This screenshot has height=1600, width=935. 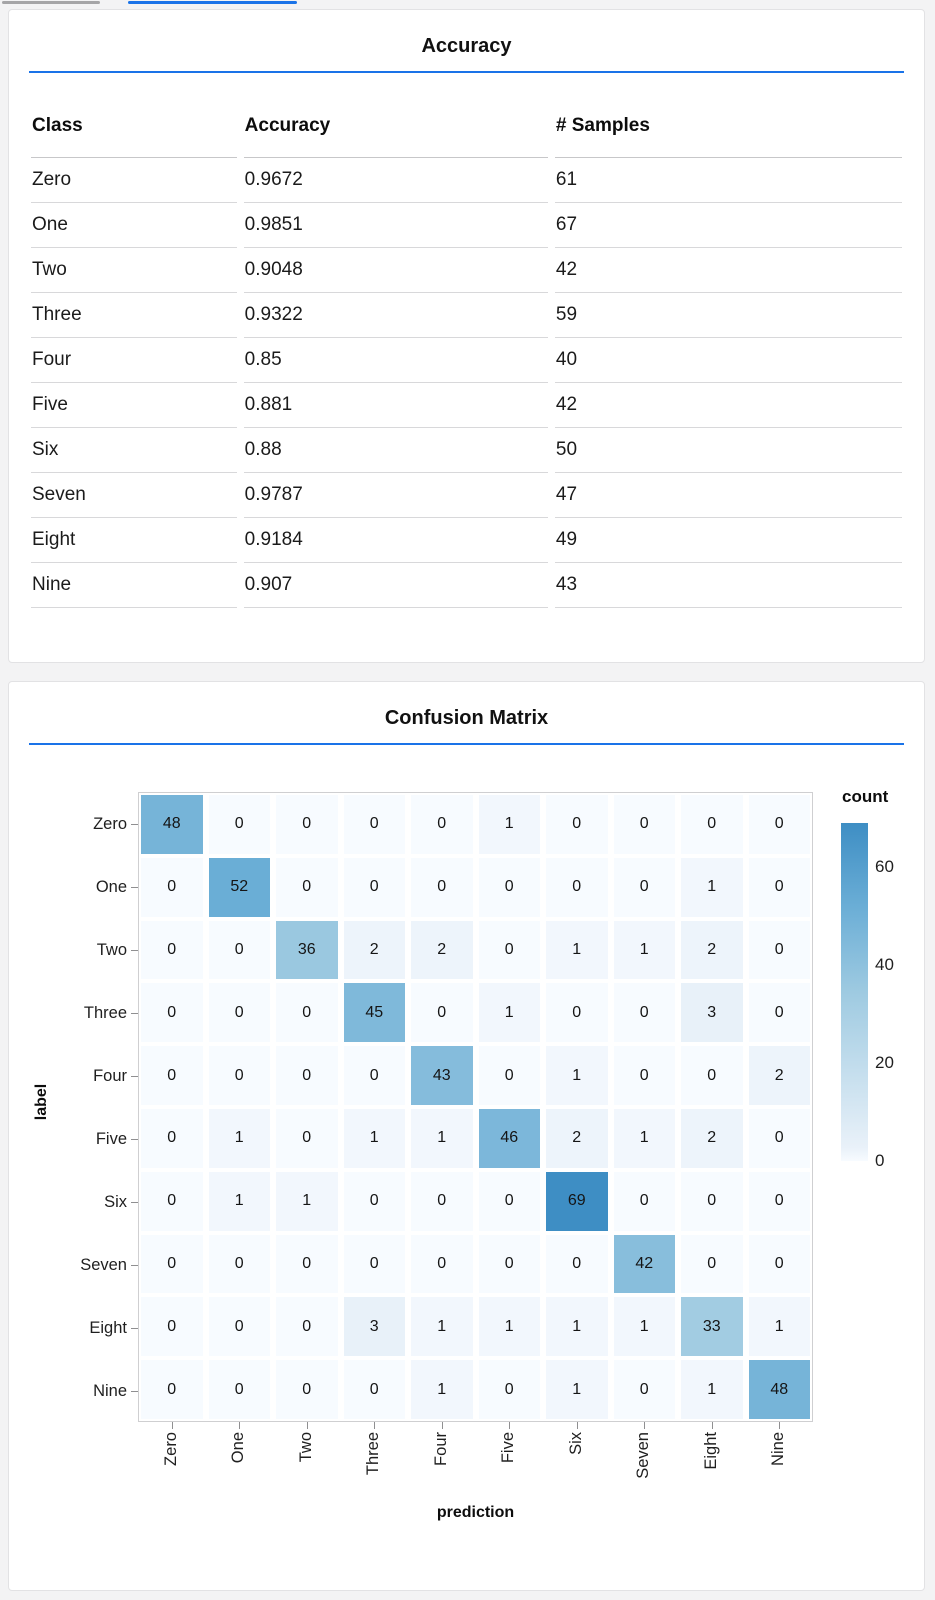 What do you see at coordinates (884, 867) in the screenshot?
I see `legend-tick-label: 60` at bounding box center [884, 867].